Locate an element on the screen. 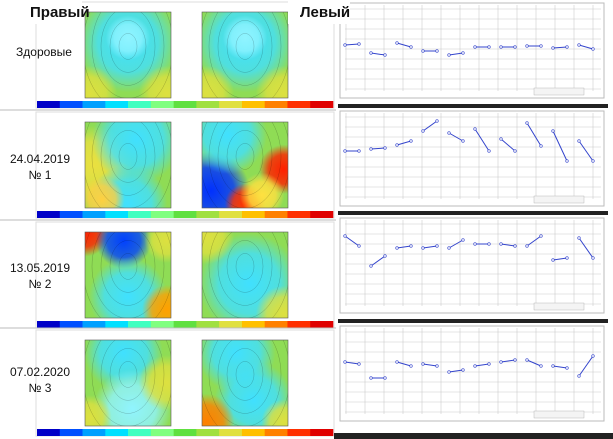  label-bg is located at coordinates (319, 12).